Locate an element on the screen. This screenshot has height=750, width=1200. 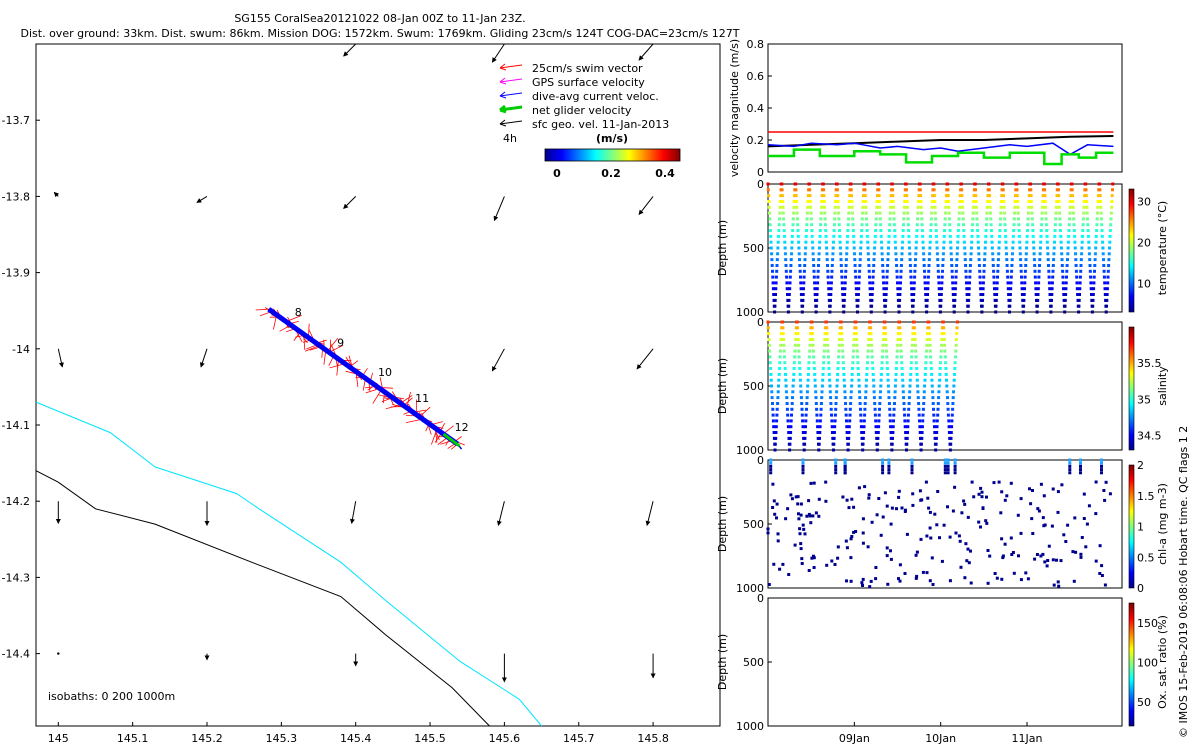
isobath-1000m is located at coordinates (262, 598).